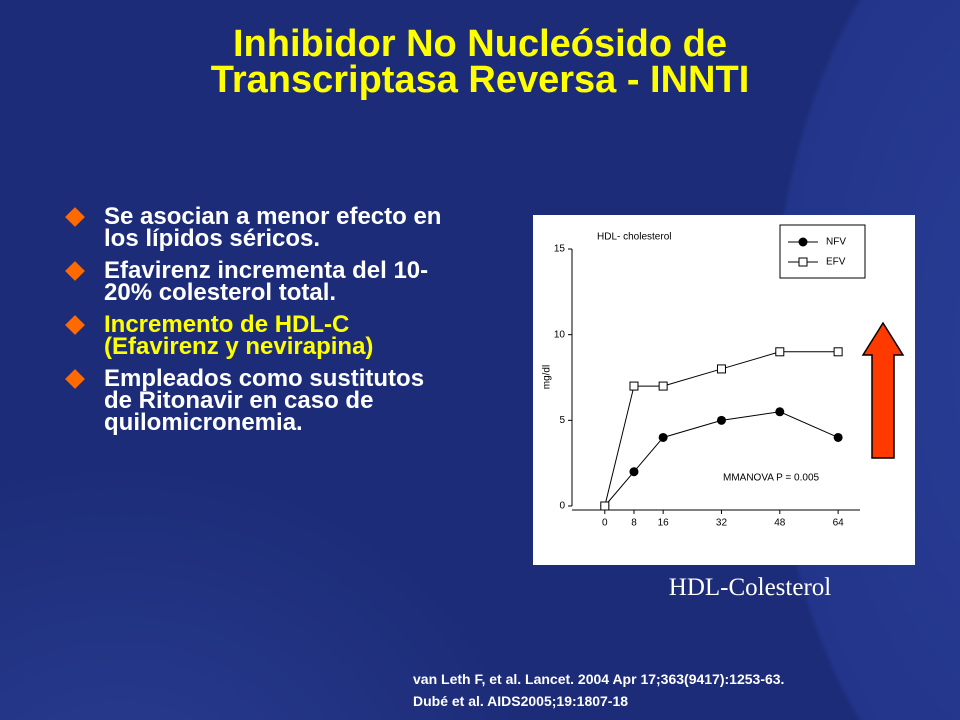  Describe the element at coordinates (634, 237) in the screenshot. I see `chart-title: HDL- cholesterol` at that location.